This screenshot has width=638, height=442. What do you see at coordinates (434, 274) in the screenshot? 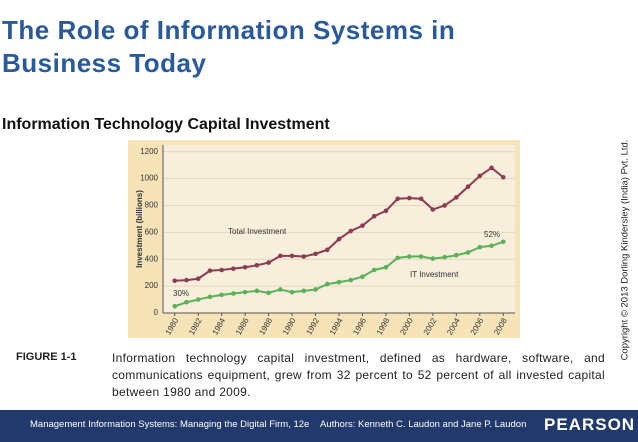
I see `series-label: IT Investment` at bounding box center [434, 274].